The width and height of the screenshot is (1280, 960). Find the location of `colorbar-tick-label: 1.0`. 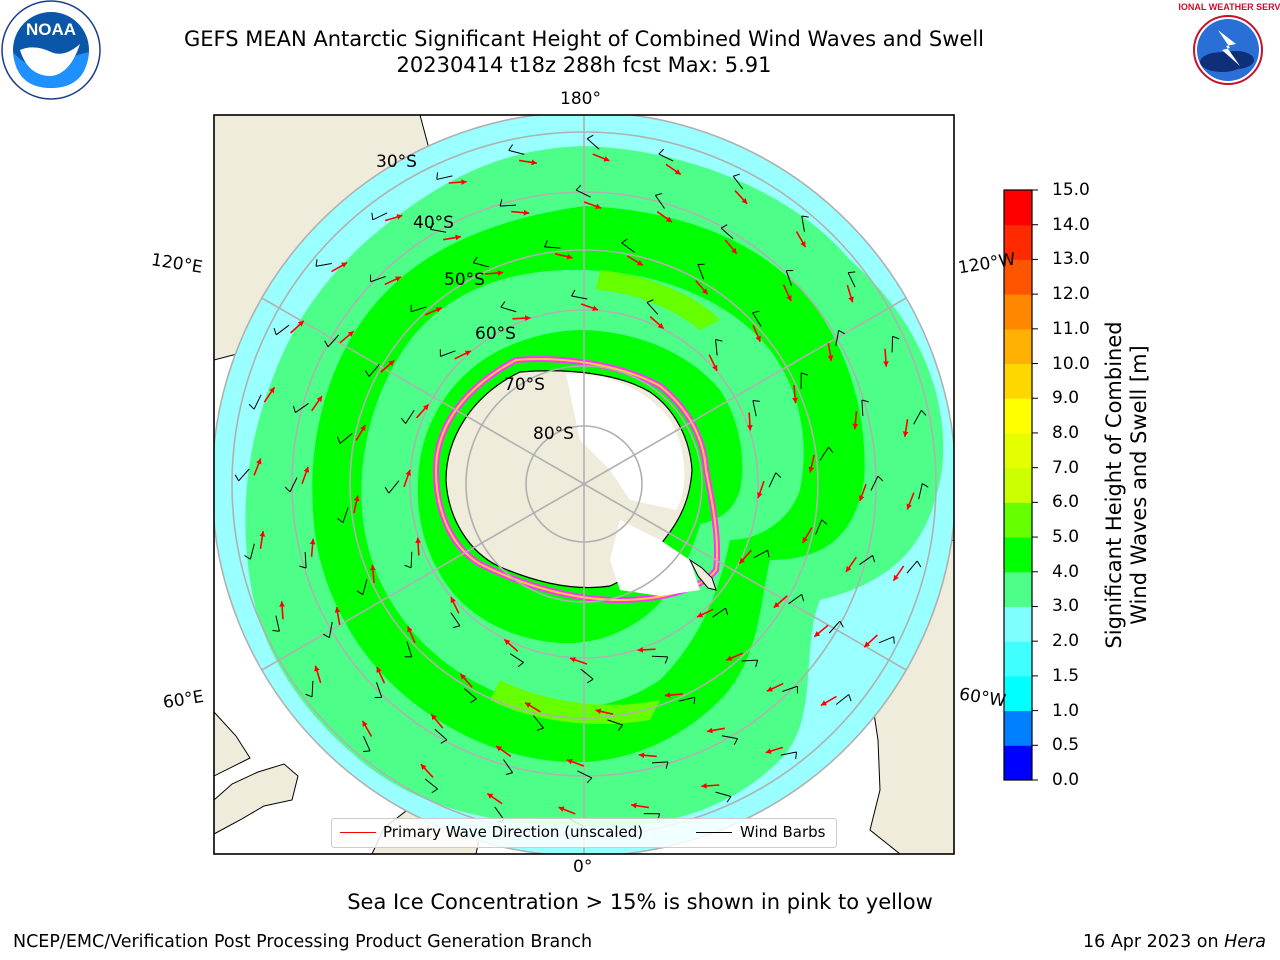

colorbar-tick-label: 1.0 is located at coordinates (1066, 710).